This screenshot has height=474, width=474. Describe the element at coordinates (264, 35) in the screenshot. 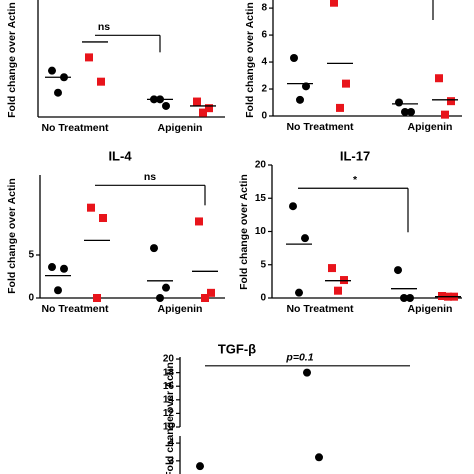

I see `y-tick-label: 6` at that location.